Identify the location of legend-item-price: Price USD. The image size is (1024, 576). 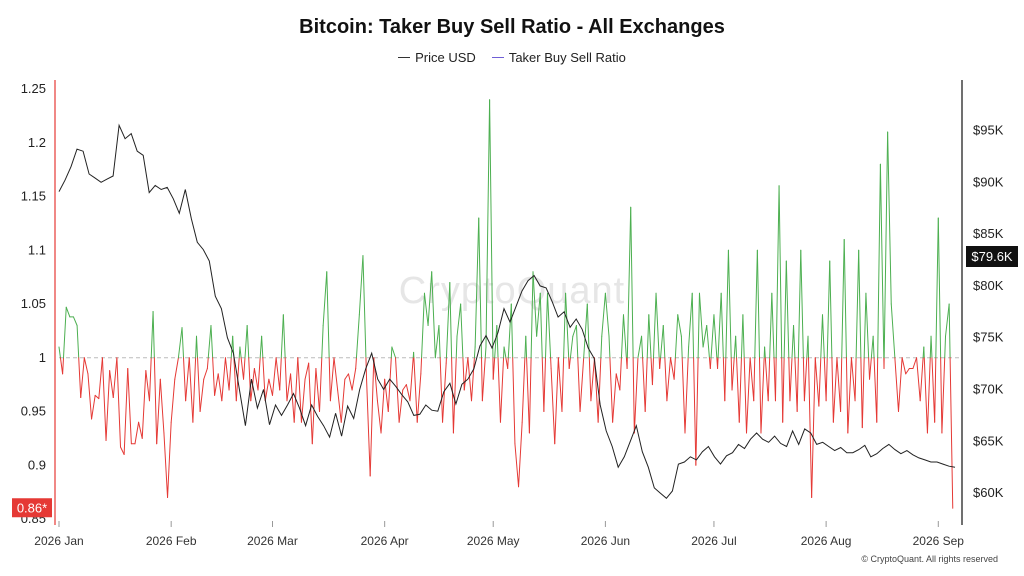
(437, 57).